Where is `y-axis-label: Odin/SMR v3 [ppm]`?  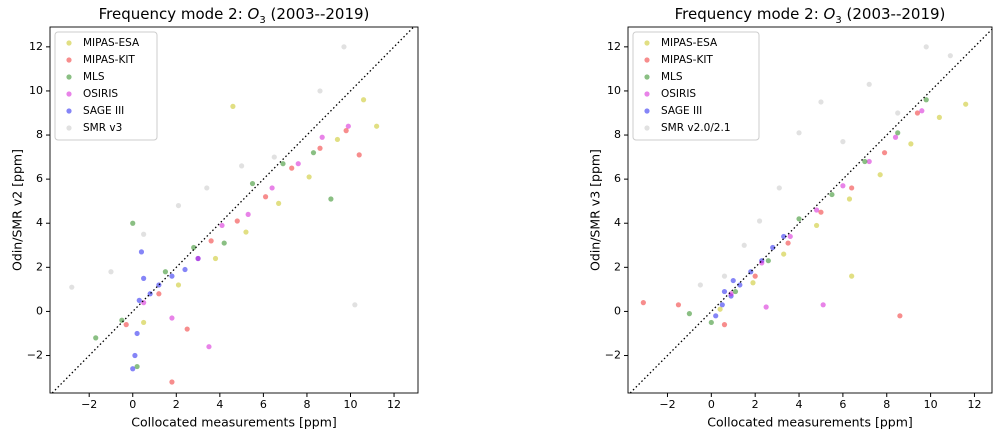
y-axis-label: Odin/SMR v3 [ppm] is located at coordinates (595, 210).